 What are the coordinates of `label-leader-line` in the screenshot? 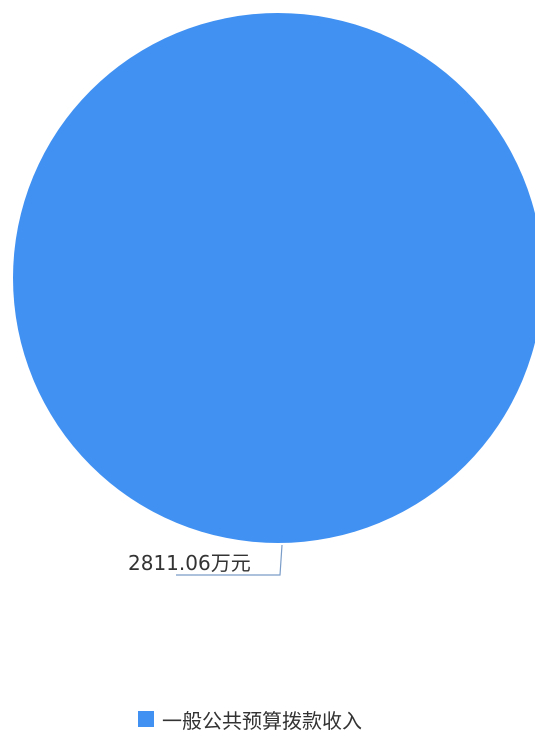 It's located at (229, 560).